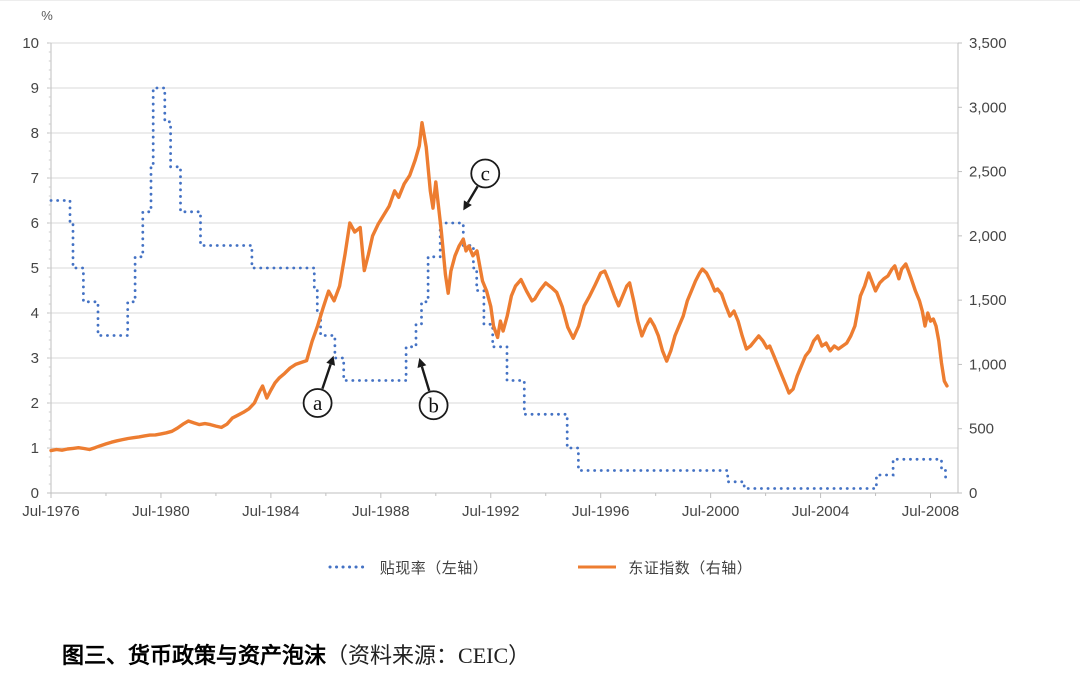 The image size is (1080, 683). What do you see at coordinates (988, 43) in the screenshot?
I see `right-axis-tick-label: 3,500` at bounding box center [988, 43].